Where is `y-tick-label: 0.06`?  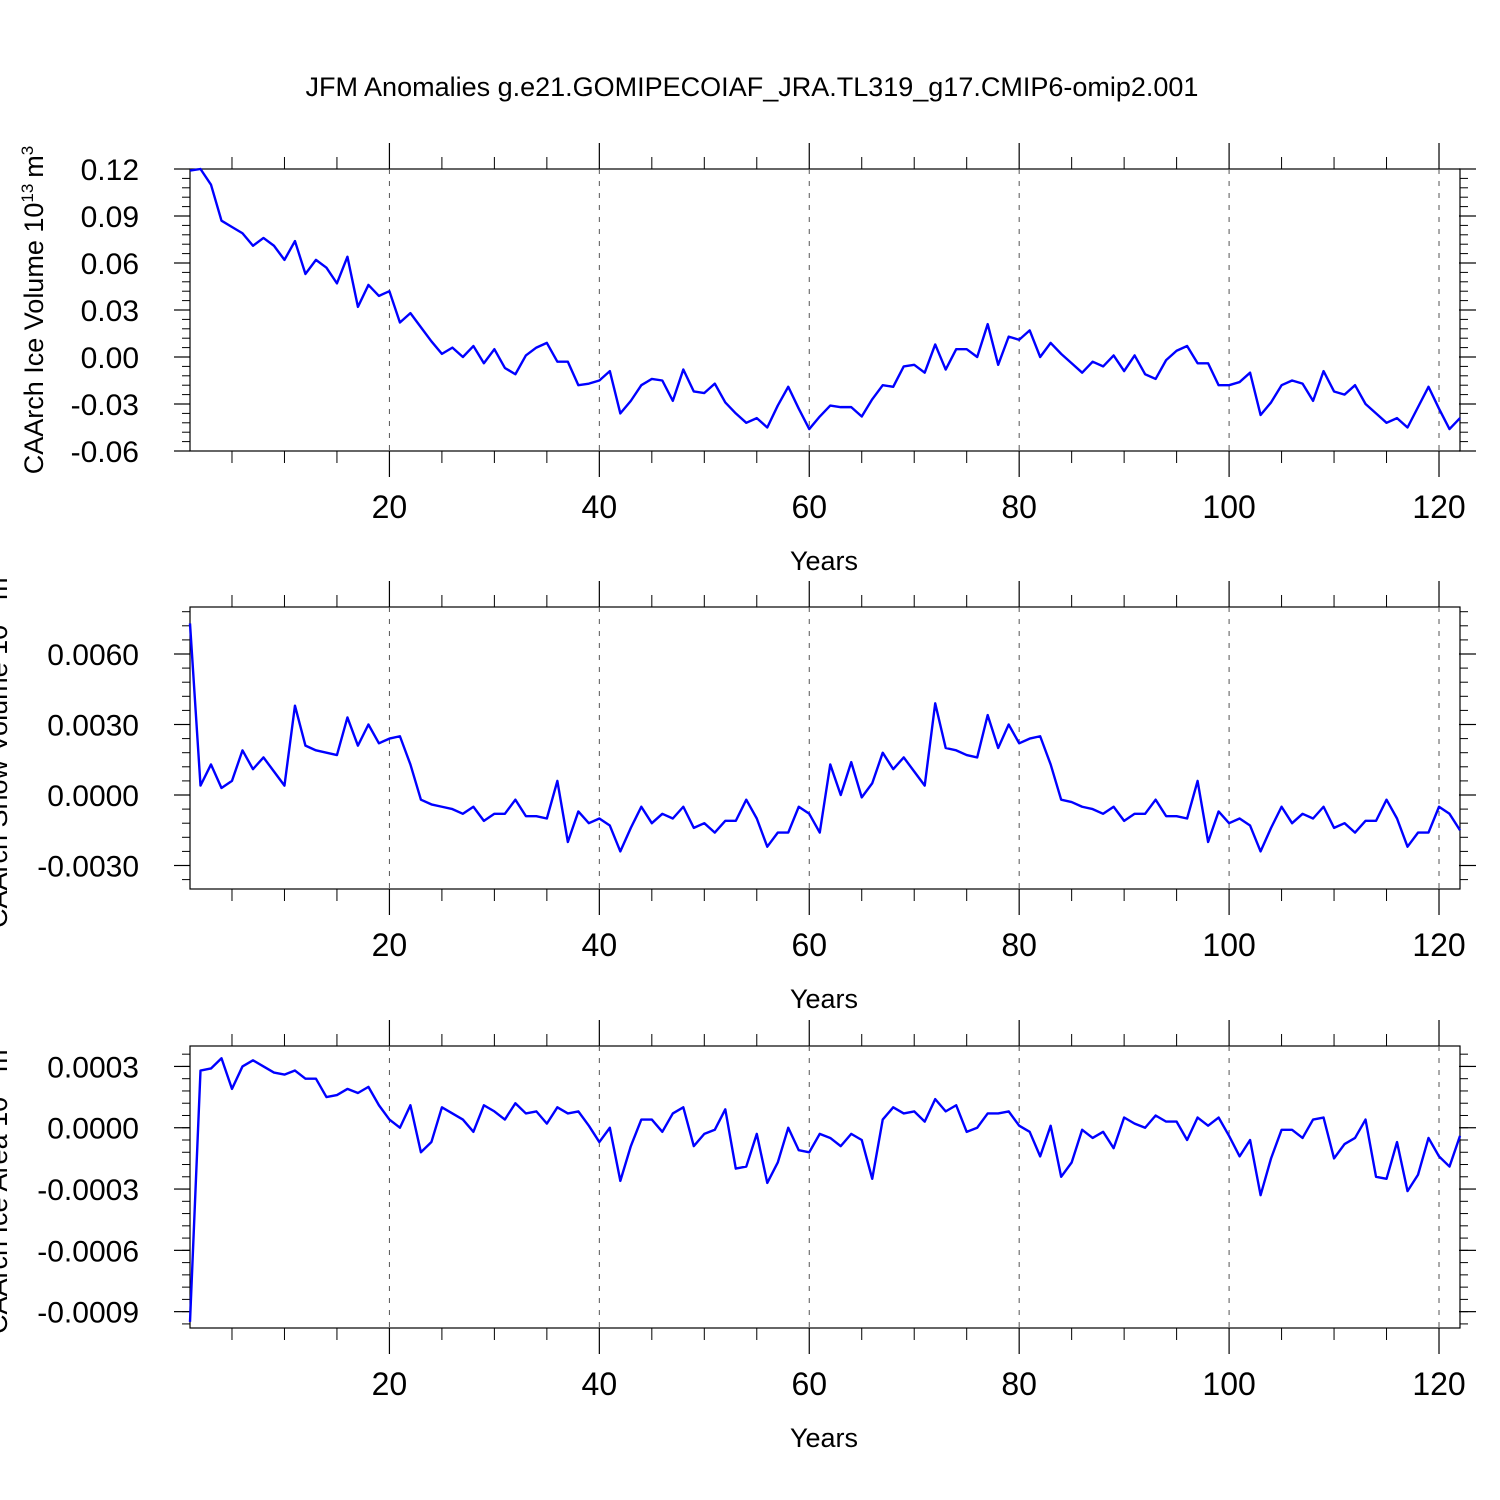 y-tick-label: 0.06 is located at coordinates (110, 264).